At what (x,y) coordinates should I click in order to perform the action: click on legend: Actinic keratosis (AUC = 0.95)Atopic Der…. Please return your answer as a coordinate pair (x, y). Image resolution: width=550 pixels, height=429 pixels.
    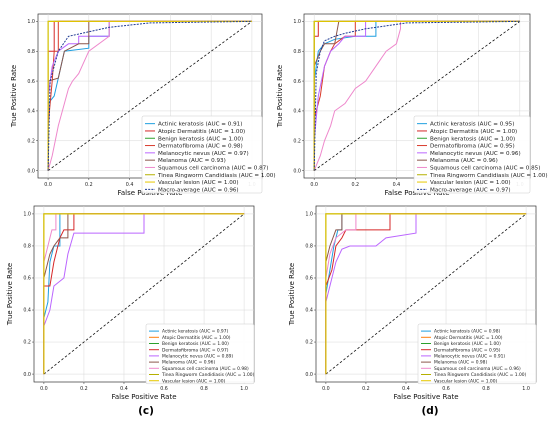
    Looking at the image, I should click on (480, 154).